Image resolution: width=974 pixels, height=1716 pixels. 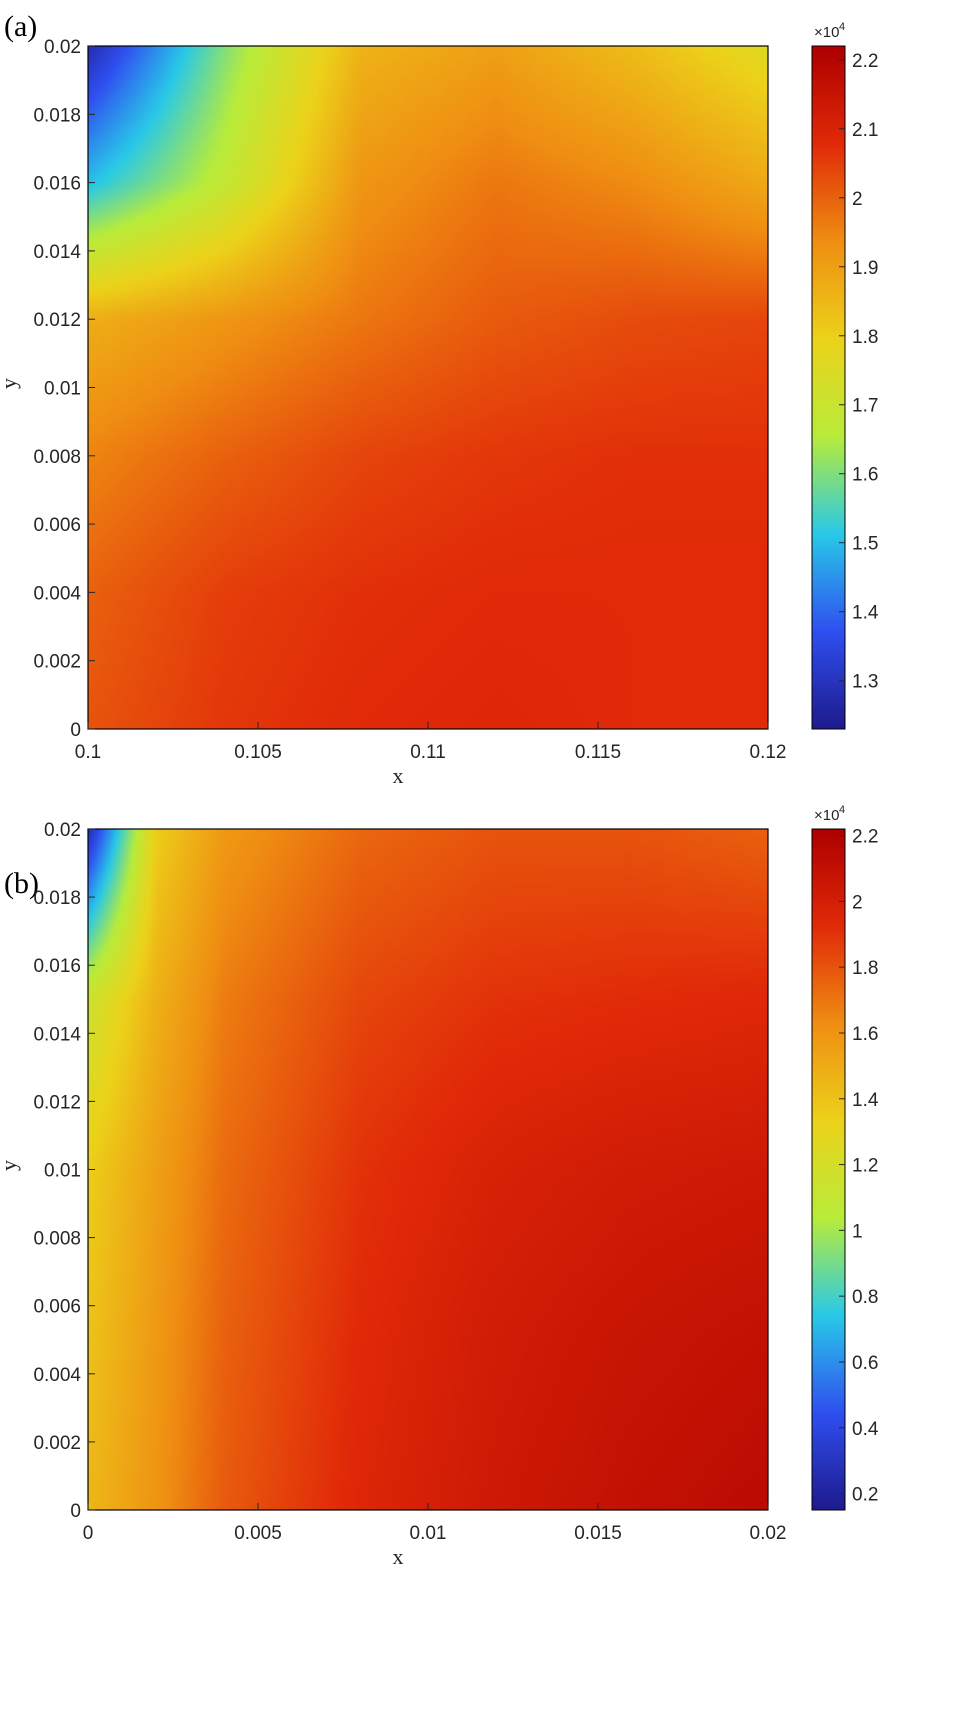 I want to click on y-tick-label-a: 0.018, so click(x=57, y=115).